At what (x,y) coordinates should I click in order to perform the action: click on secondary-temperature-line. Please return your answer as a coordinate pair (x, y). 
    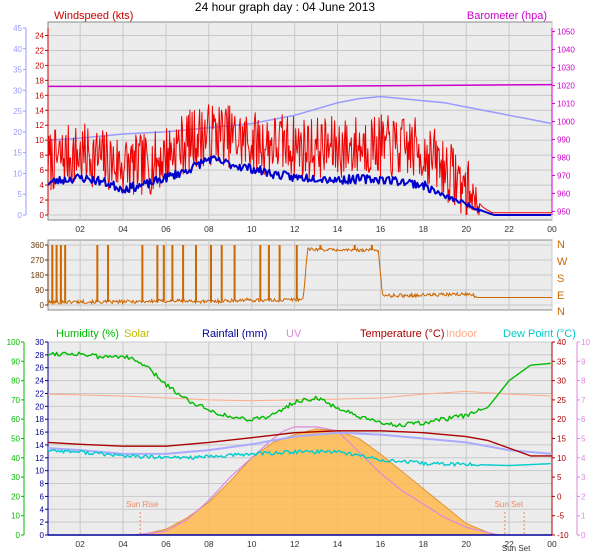
    Looking at the image, I should click on (300, 443).